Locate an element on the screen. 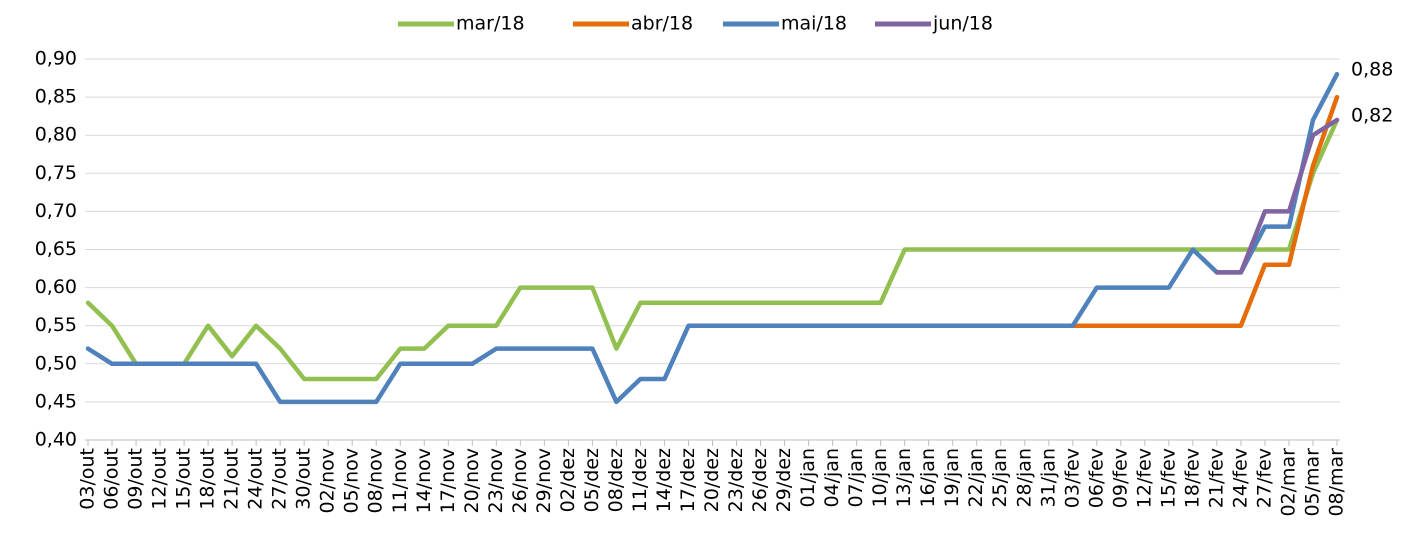 This screenshot has height=536, width=1405. x-tick-label: 15/out is located at coordinates (184, 479).